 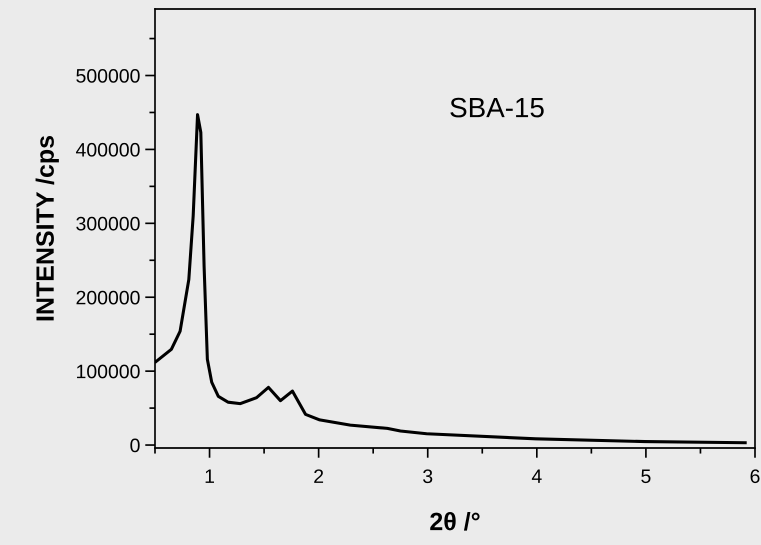 I want to click on y-tick-label: 100000, so click(x=108, y=371).